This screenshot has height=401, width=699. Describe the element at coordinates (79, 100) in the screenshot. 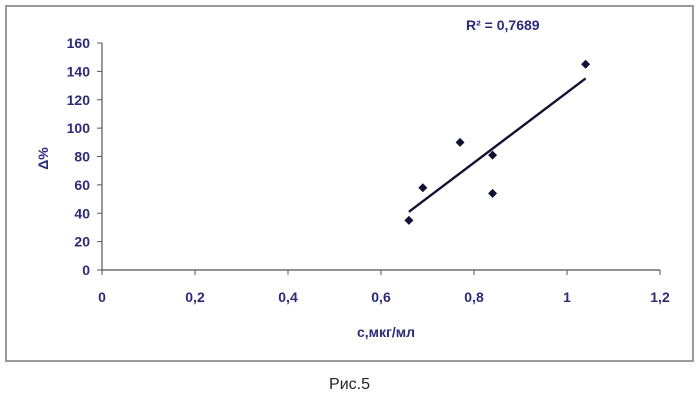

I see `y-tick-label: 120` at that location.